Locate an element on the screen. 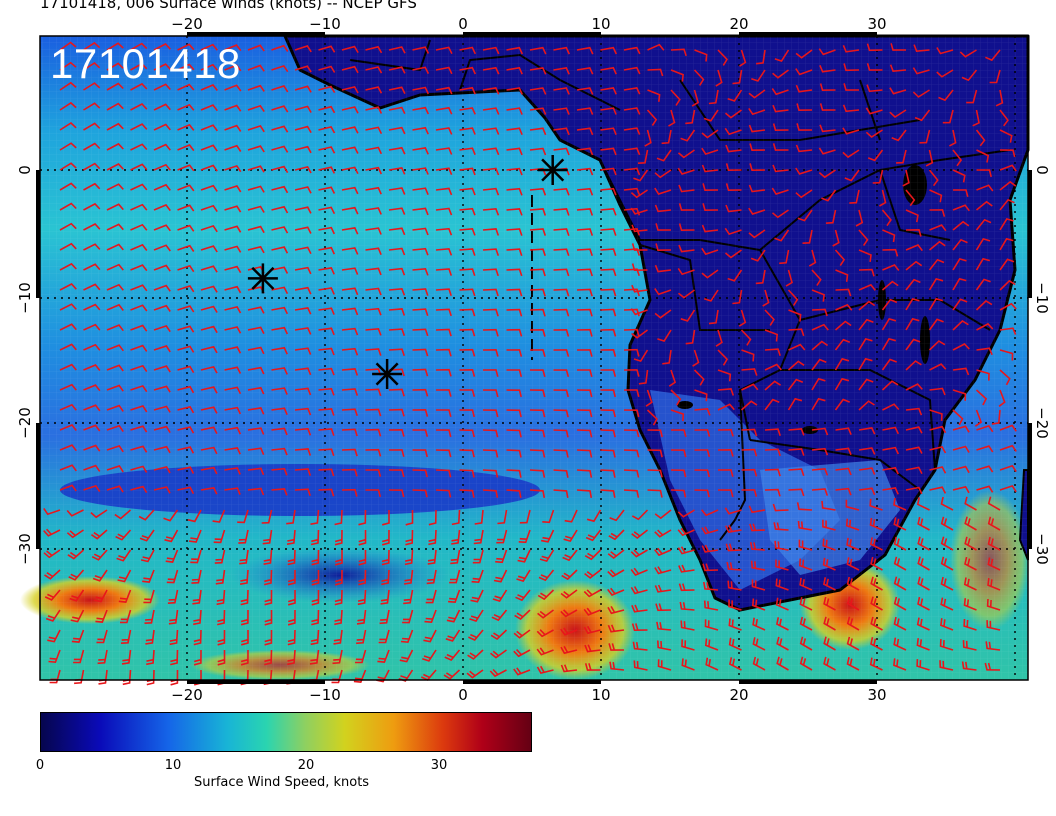  lat-label: −20 is located at coordinates (25, 423).